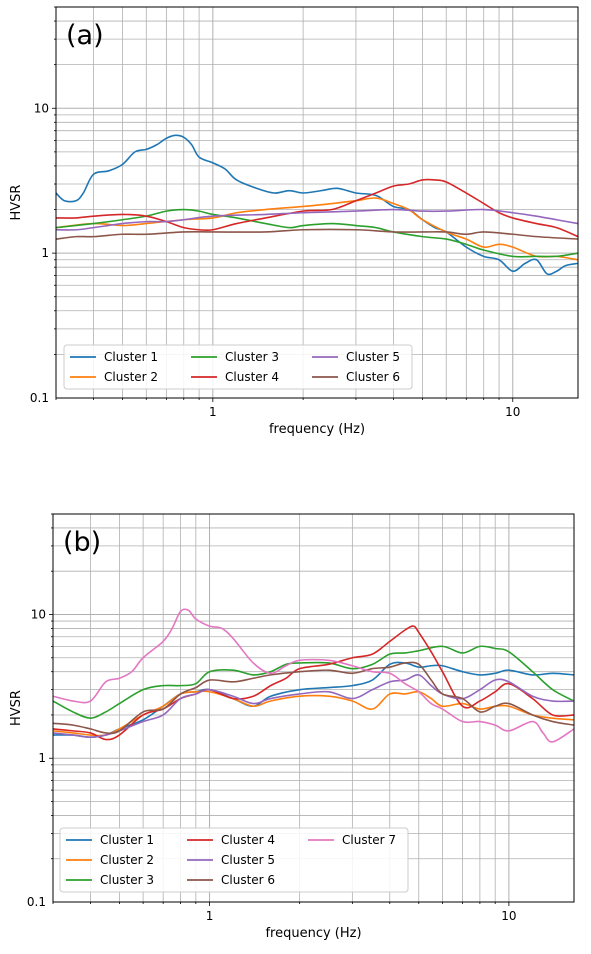 The image size is (591, 954). I want to click on panel-label: (b), so click(82, 542).